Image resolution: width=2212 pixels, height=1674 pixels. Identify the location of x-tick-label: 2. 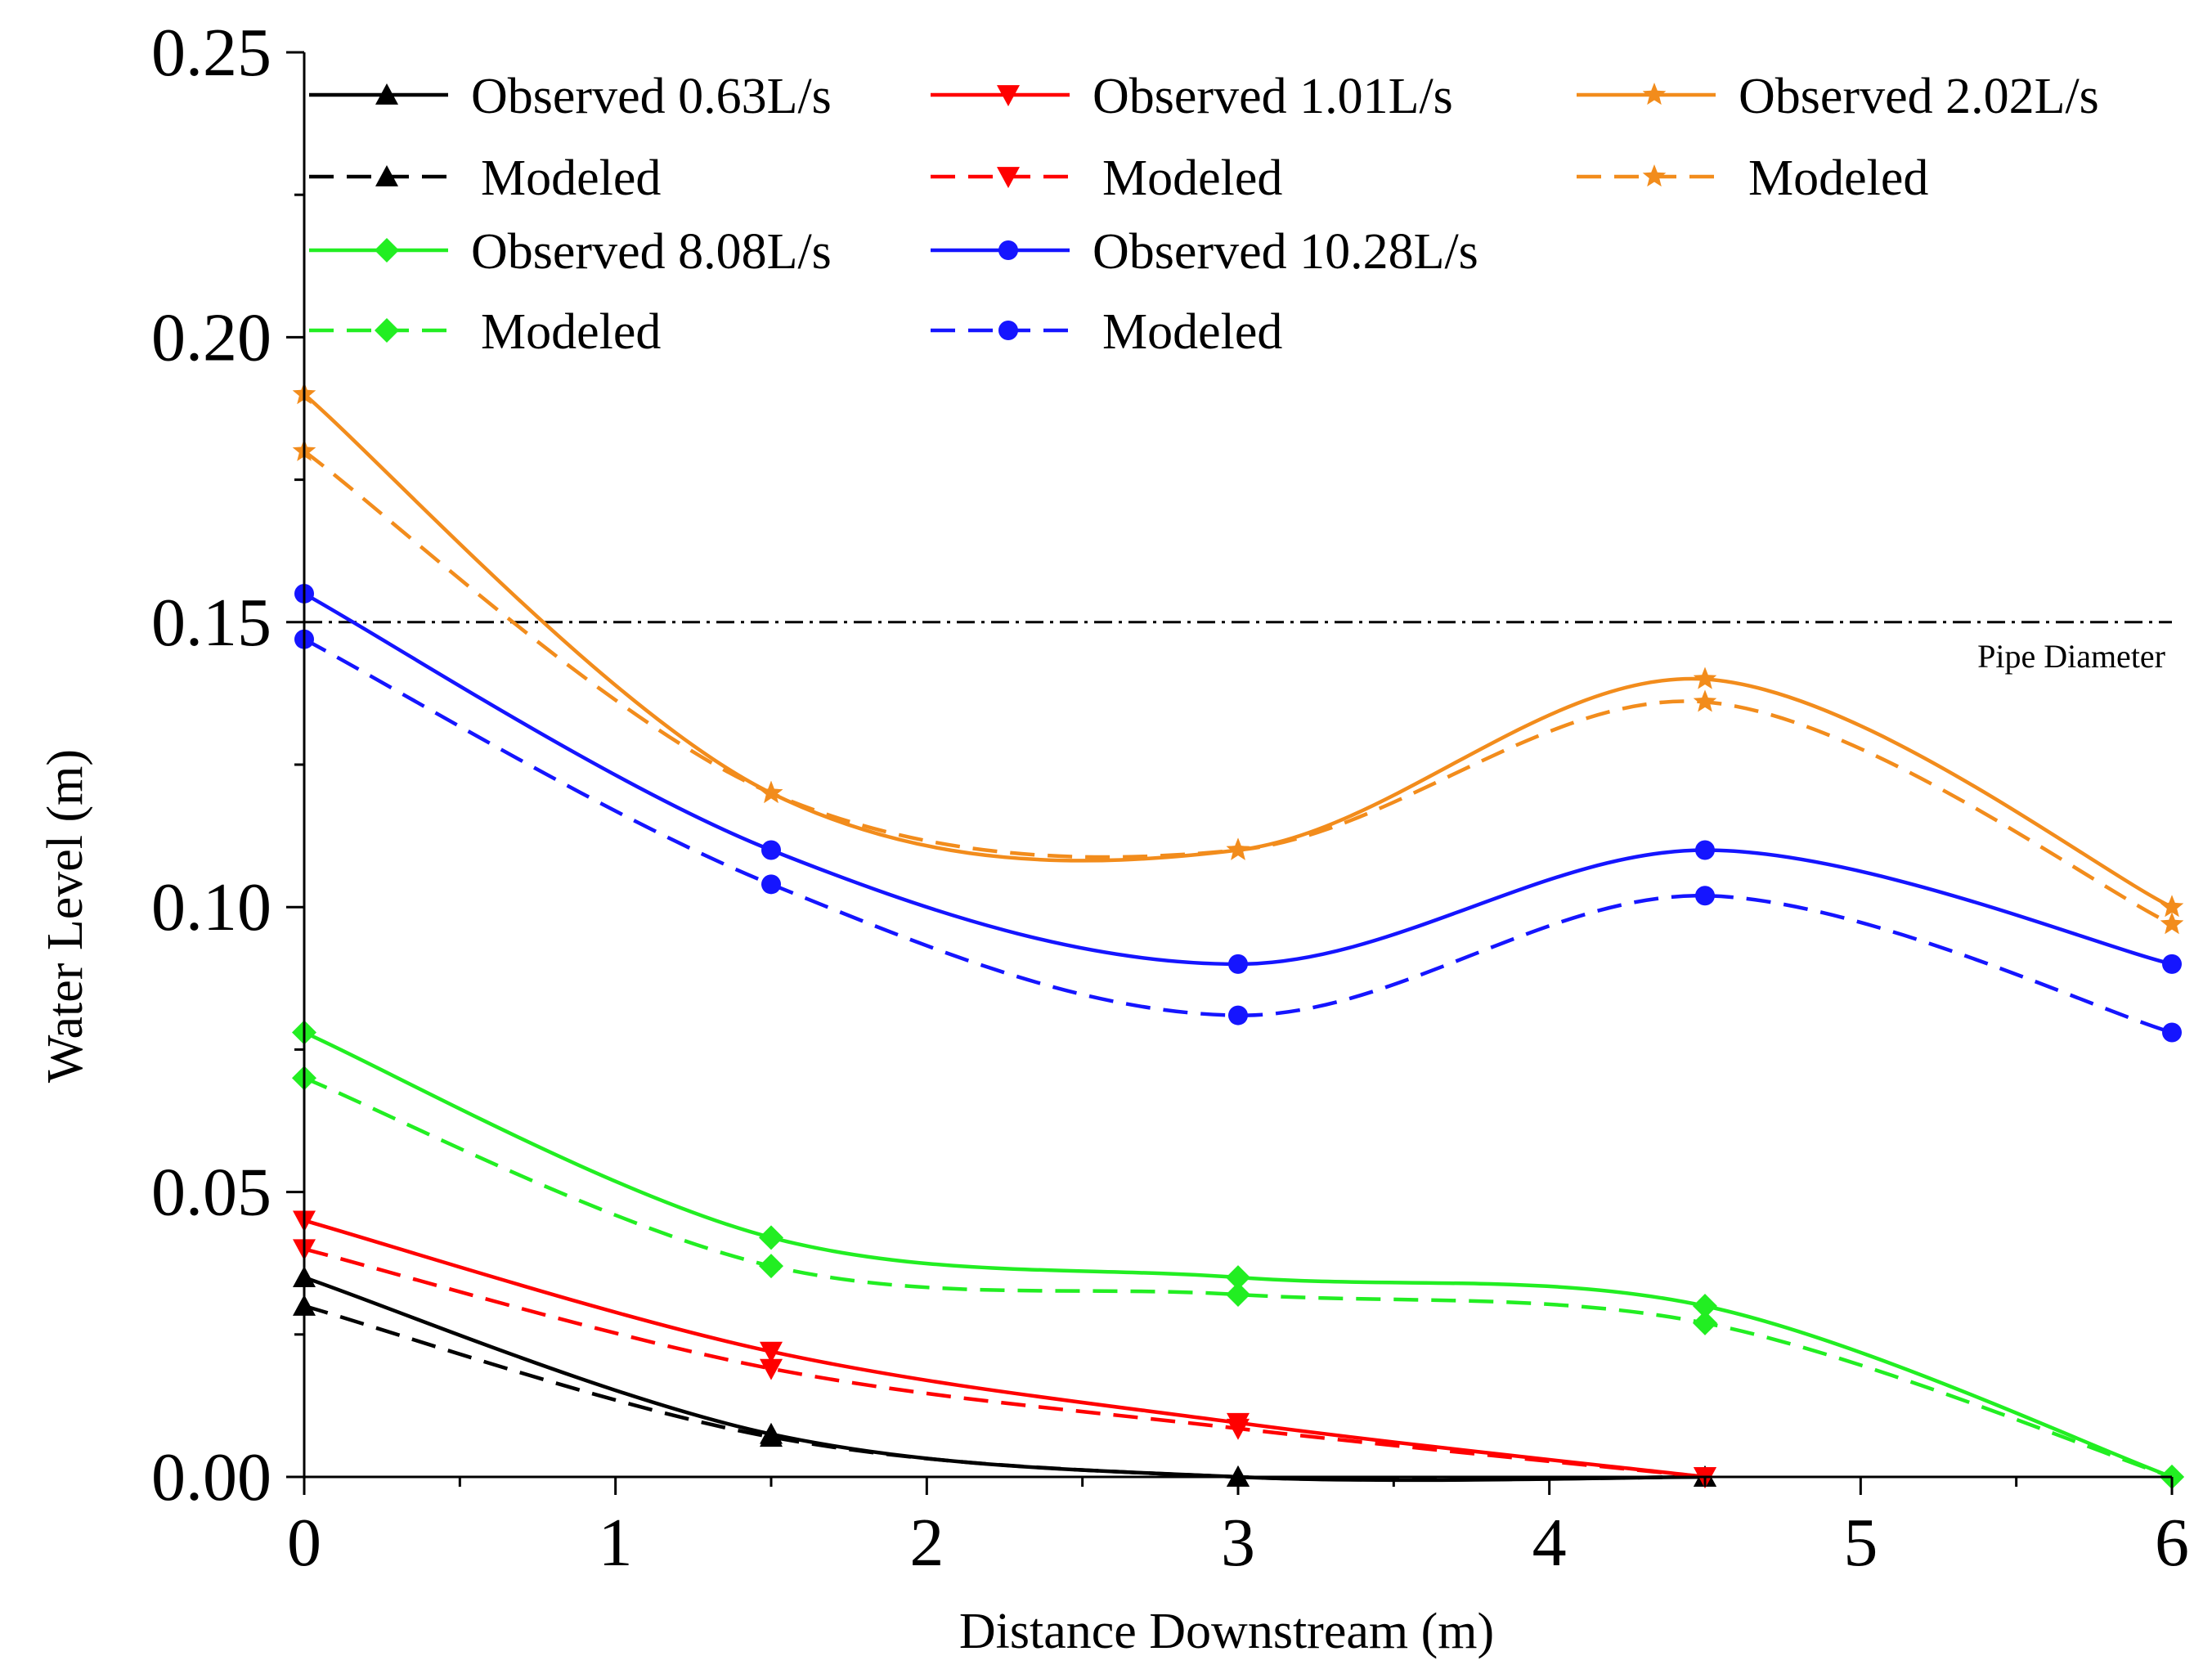
(926, 1543).